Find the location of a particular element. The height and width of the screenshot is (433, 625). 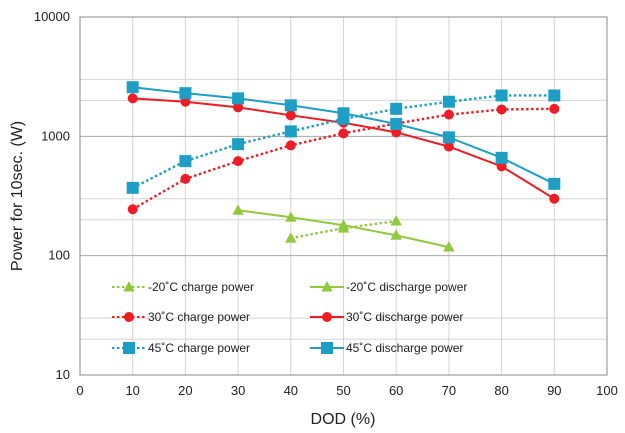

legend-label: 45˚C discharge power is located at coordinates (404, 348).